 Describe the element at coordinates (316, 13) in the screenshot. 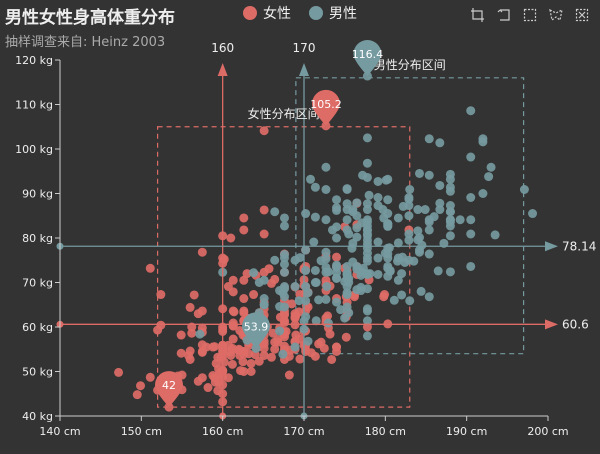

I see `legend-marker-male-icon` at that location.